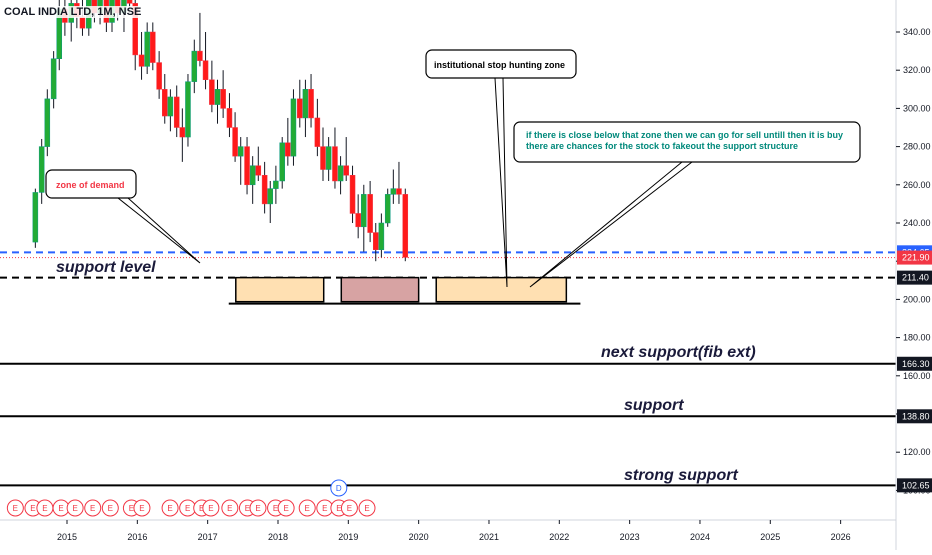 This screenshot has width=932, height=555. I want to click on time-tick-label: 2018, so click(278, 537).